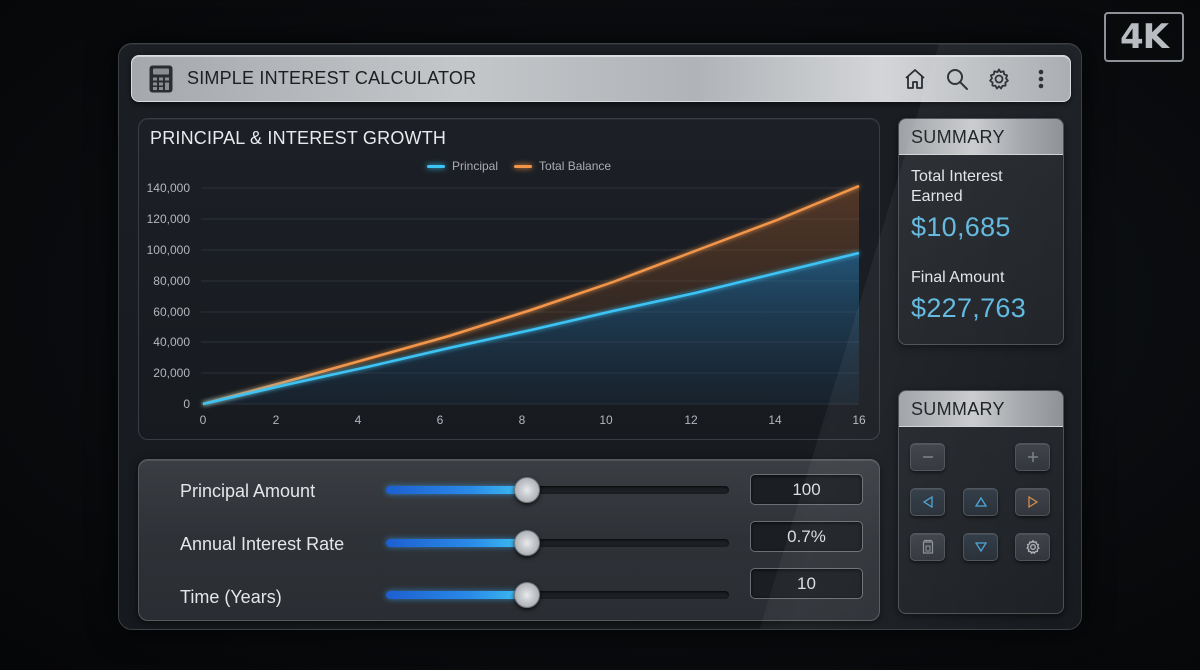  Describe the element at coordinates (475, 166) in the screenshot. I see `legend-label: Principal` at that location.